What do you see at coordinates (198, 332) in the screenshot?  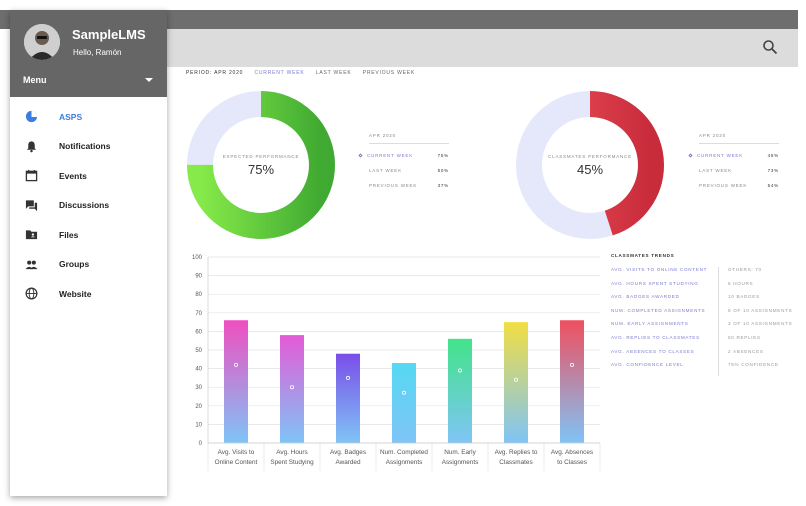 I see `y-tick-label: 60` at bounding box center [198, 332].